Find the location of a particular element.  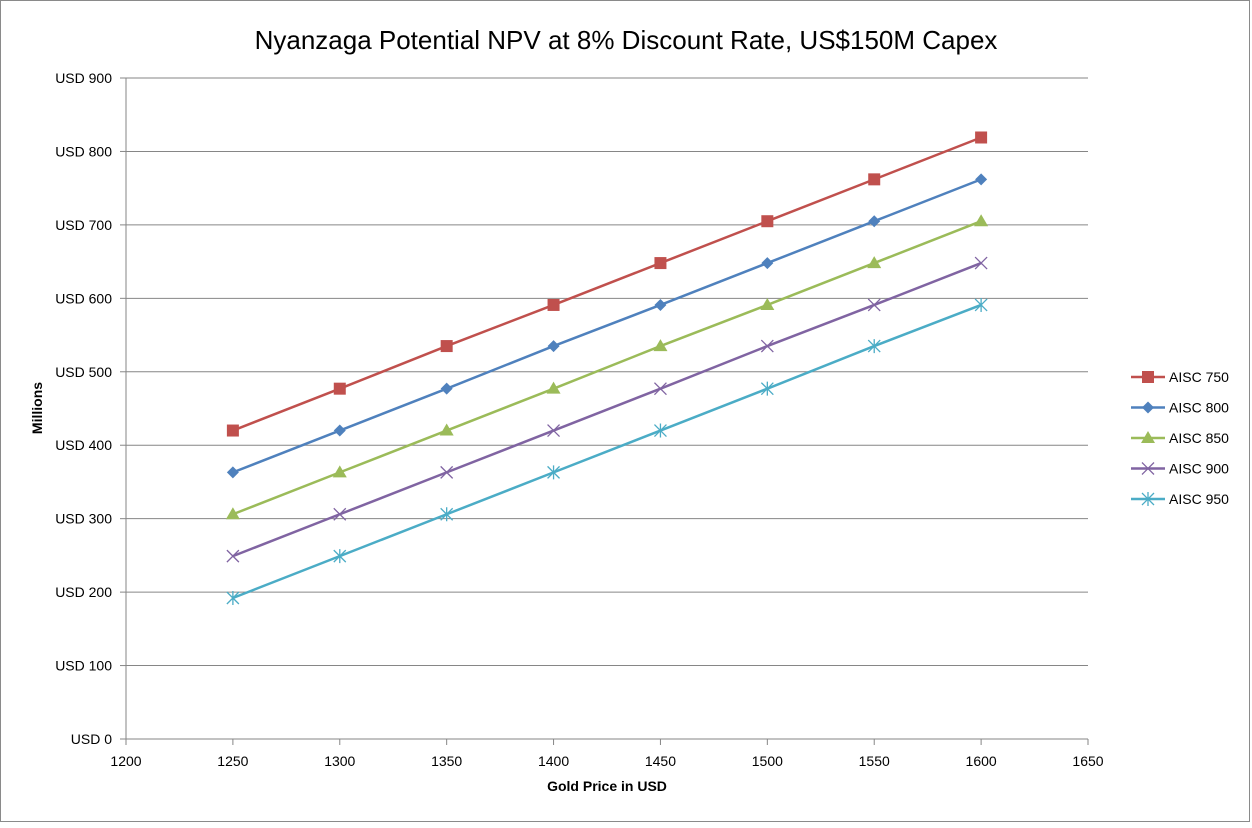

x-tick-label: 1250 is located at coordinates (232, 761).